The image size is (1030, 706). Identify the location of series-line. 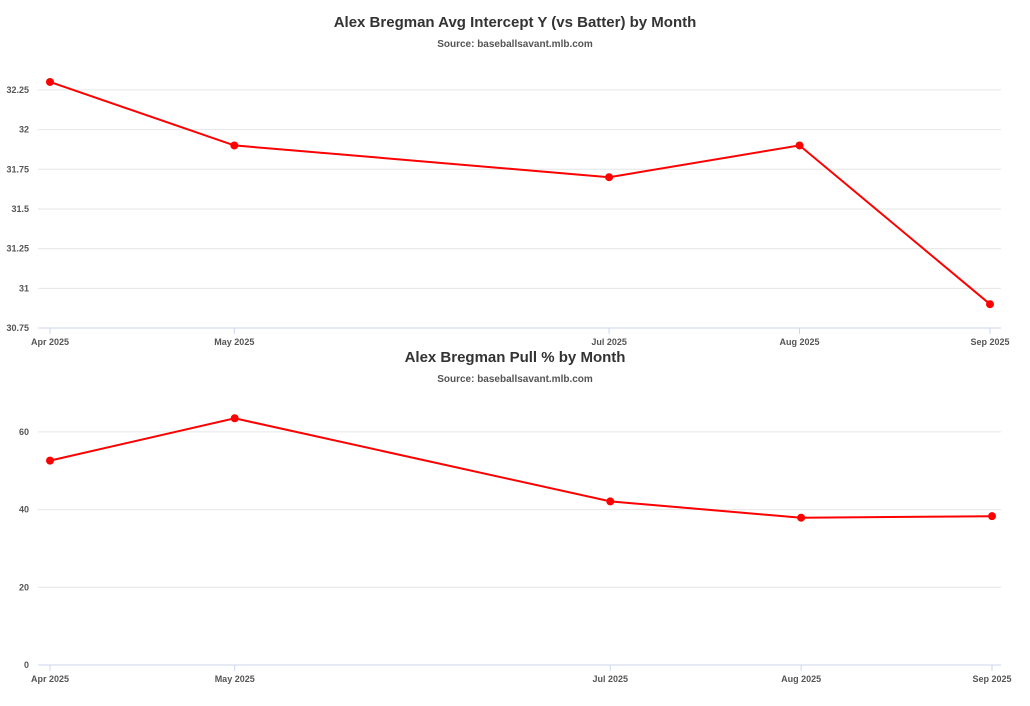
(521, 468).